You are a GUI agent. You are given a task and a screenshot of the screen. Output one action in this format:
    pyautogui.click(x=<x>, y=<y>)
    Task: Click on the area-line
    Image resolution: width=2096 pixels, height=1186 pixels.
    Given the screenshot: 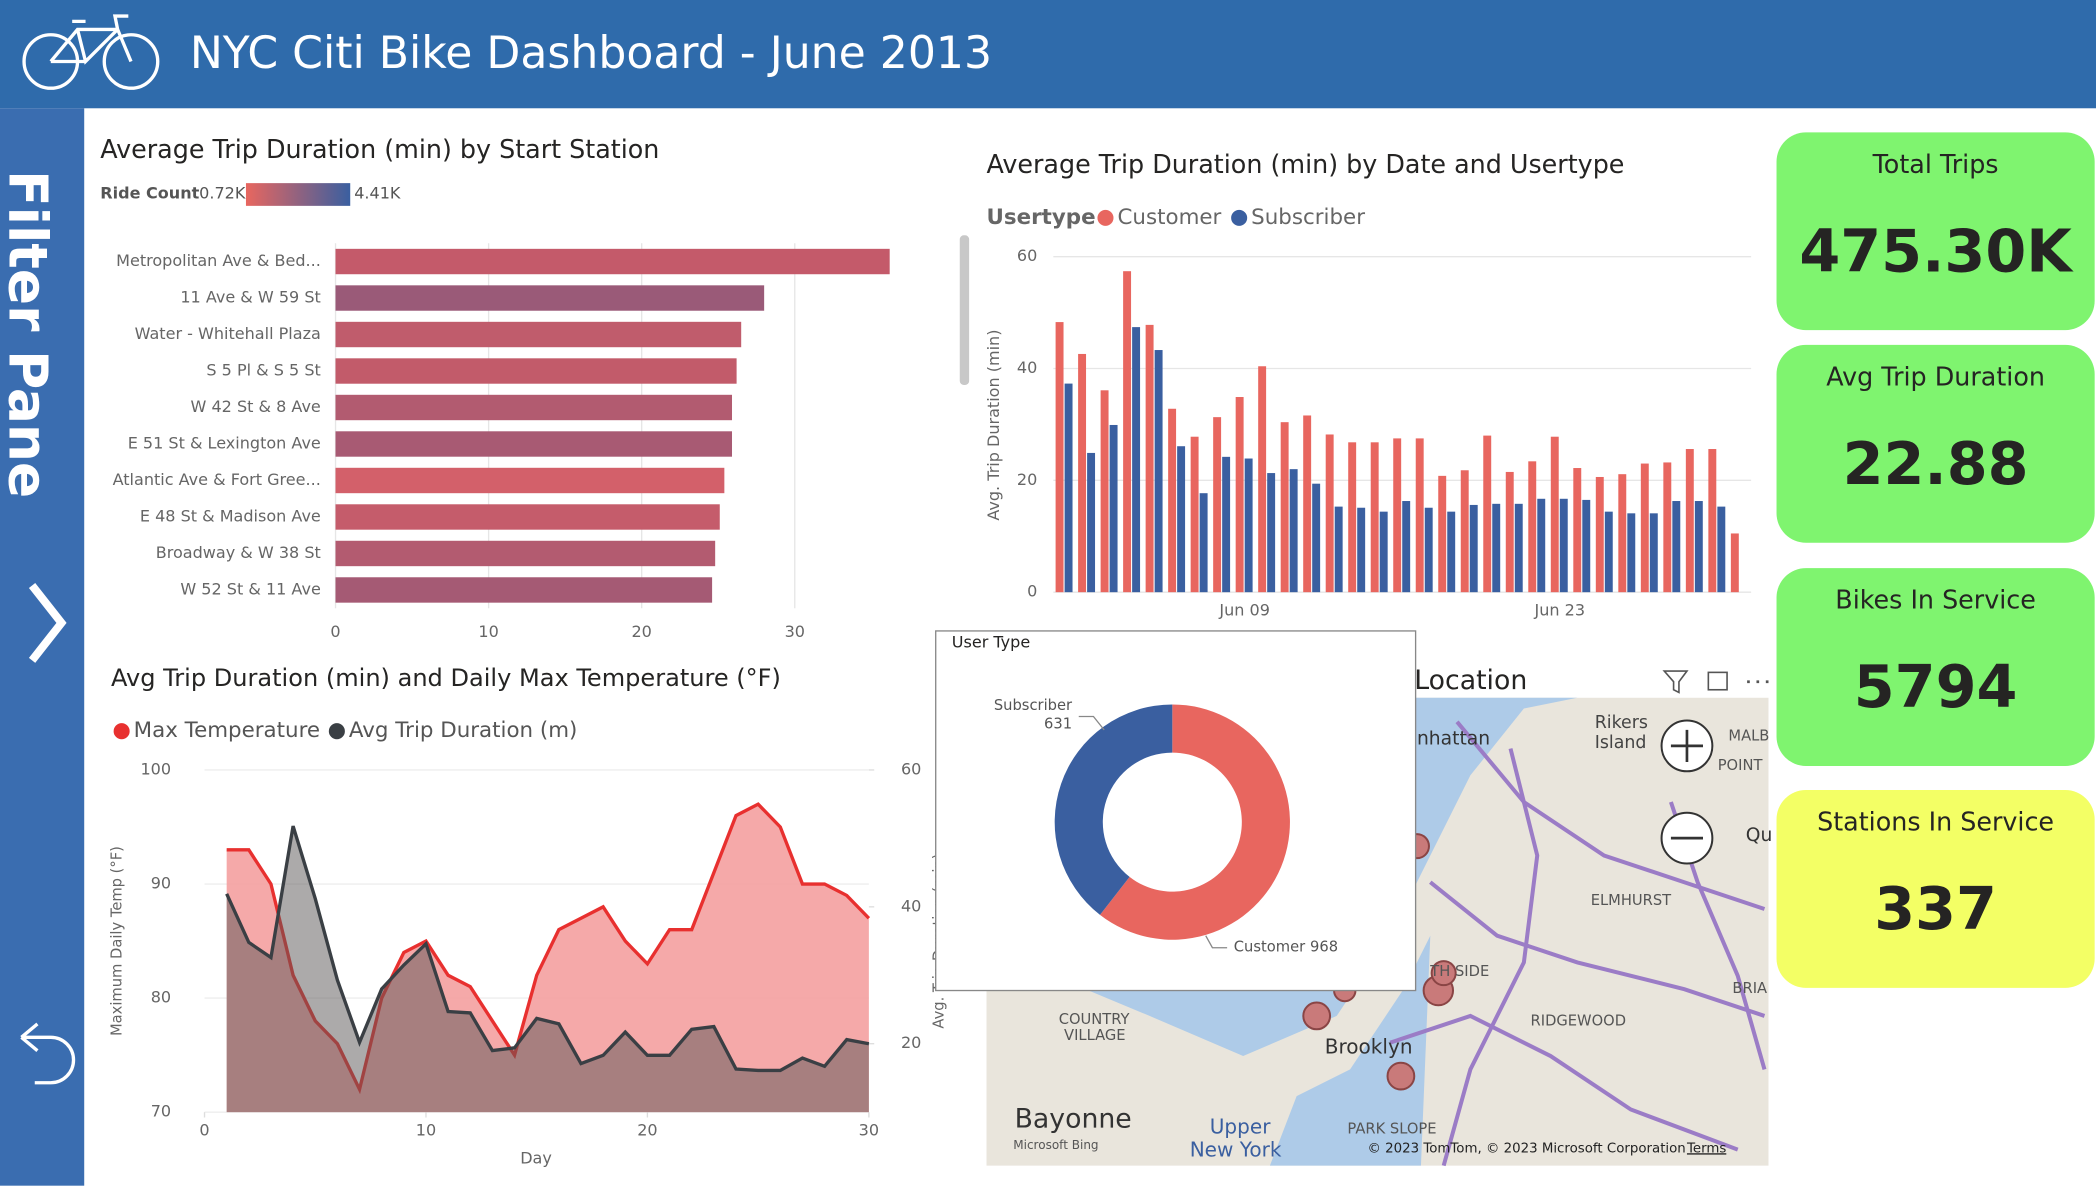 What is the action you would take?
    pyautogui.click(x=547, y=949)
    